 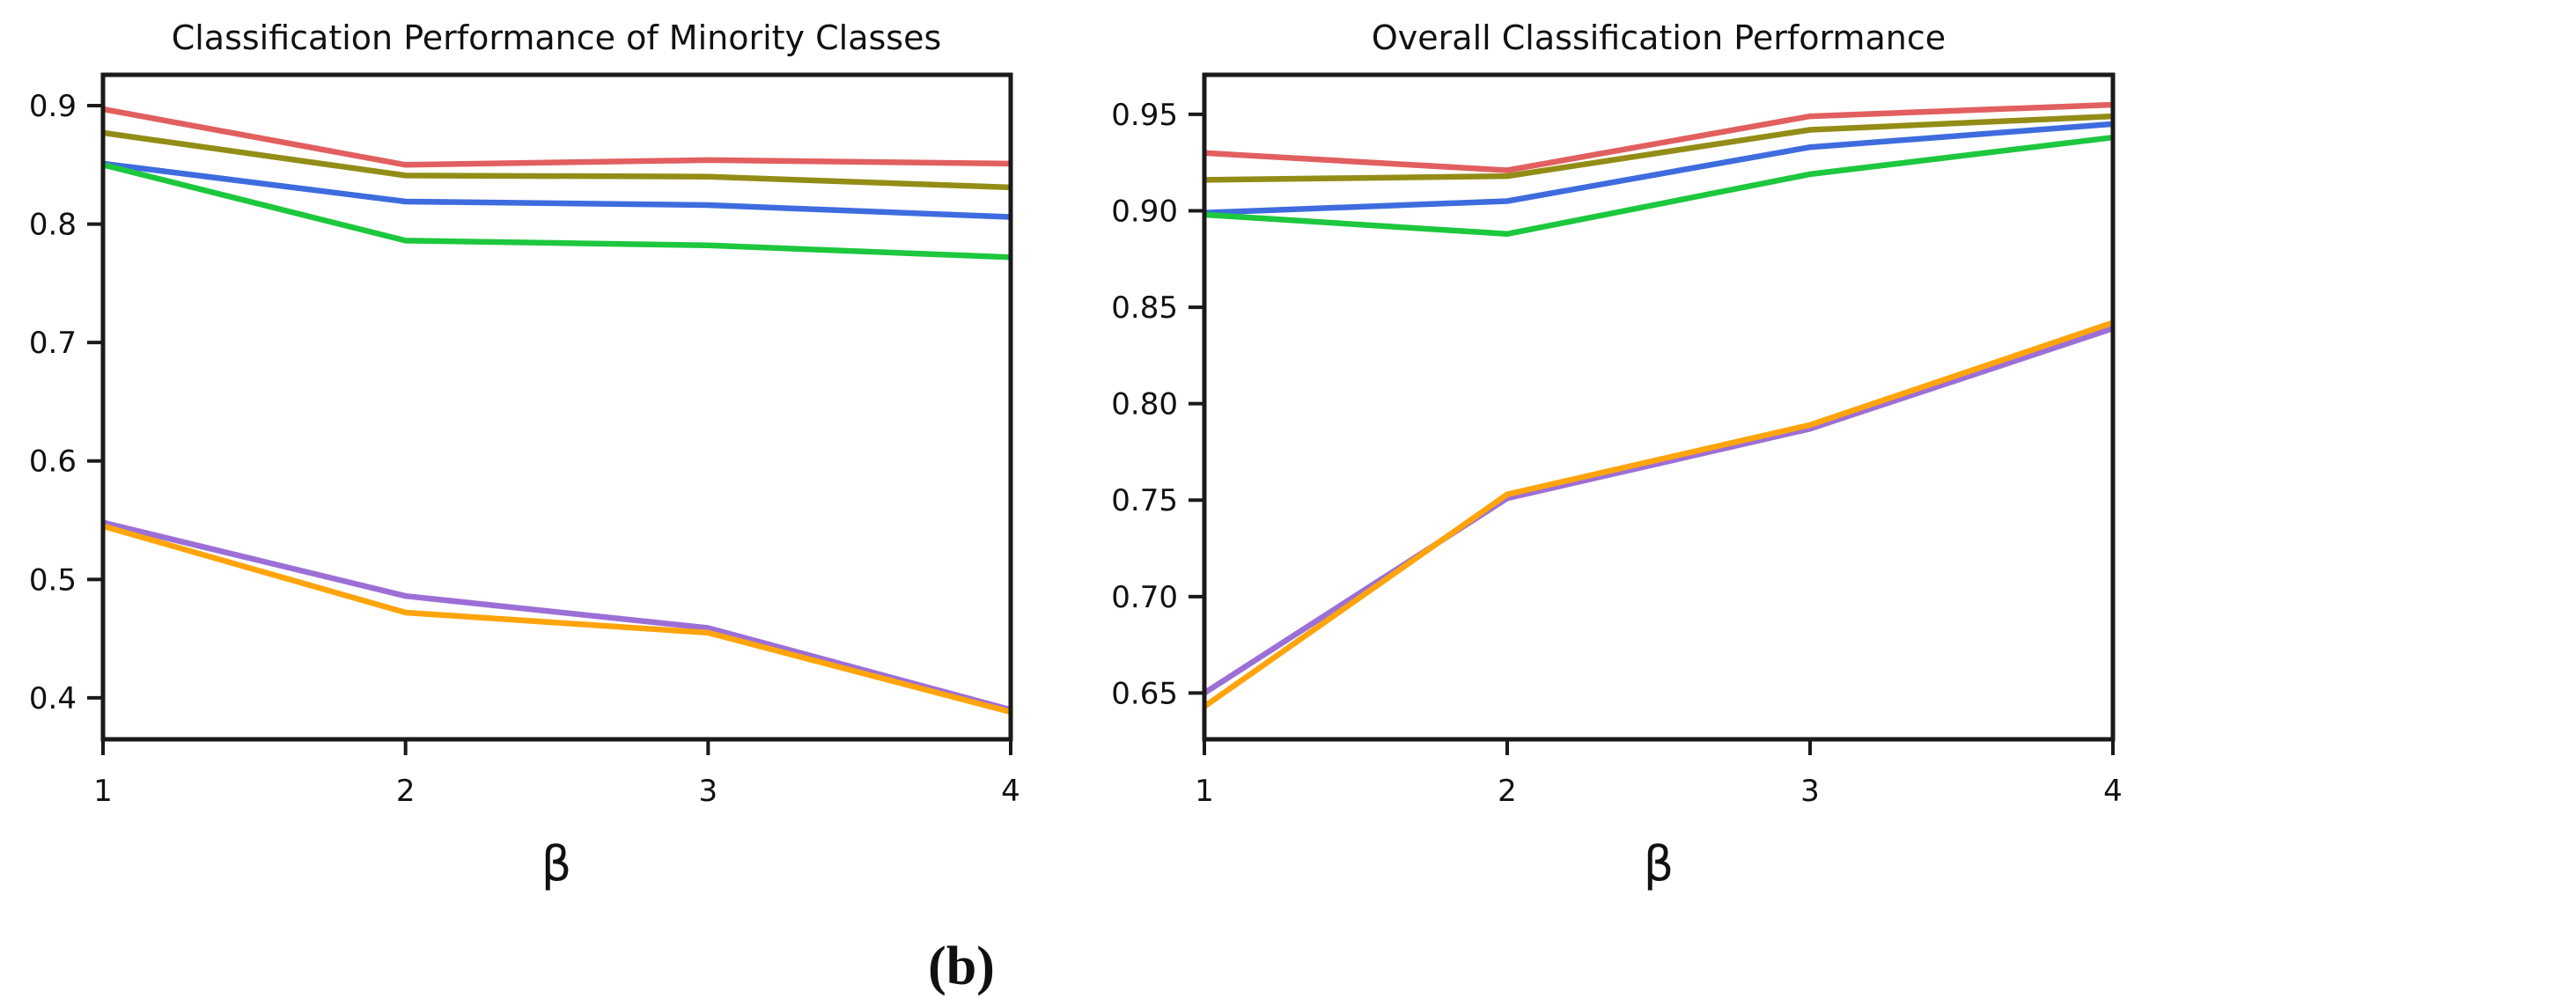 What do you see at coordinates (53, 106) in the screenshot?
I see `y-tick-label: 0.9` at bounding box center [53, 106].